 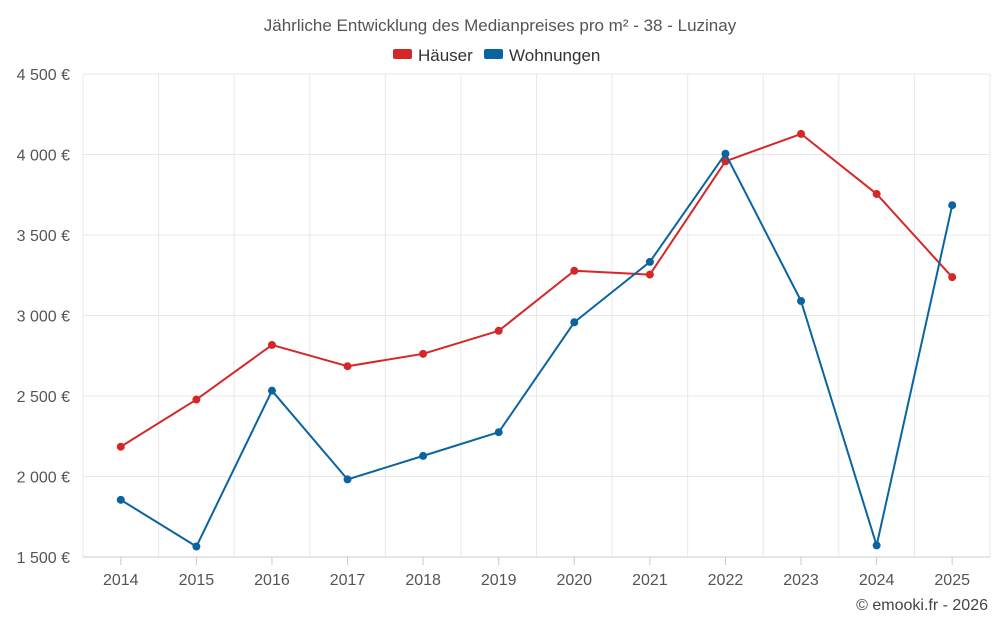 I want to click on y-tick-label: 1 500 €, so click(x=43, y=558).